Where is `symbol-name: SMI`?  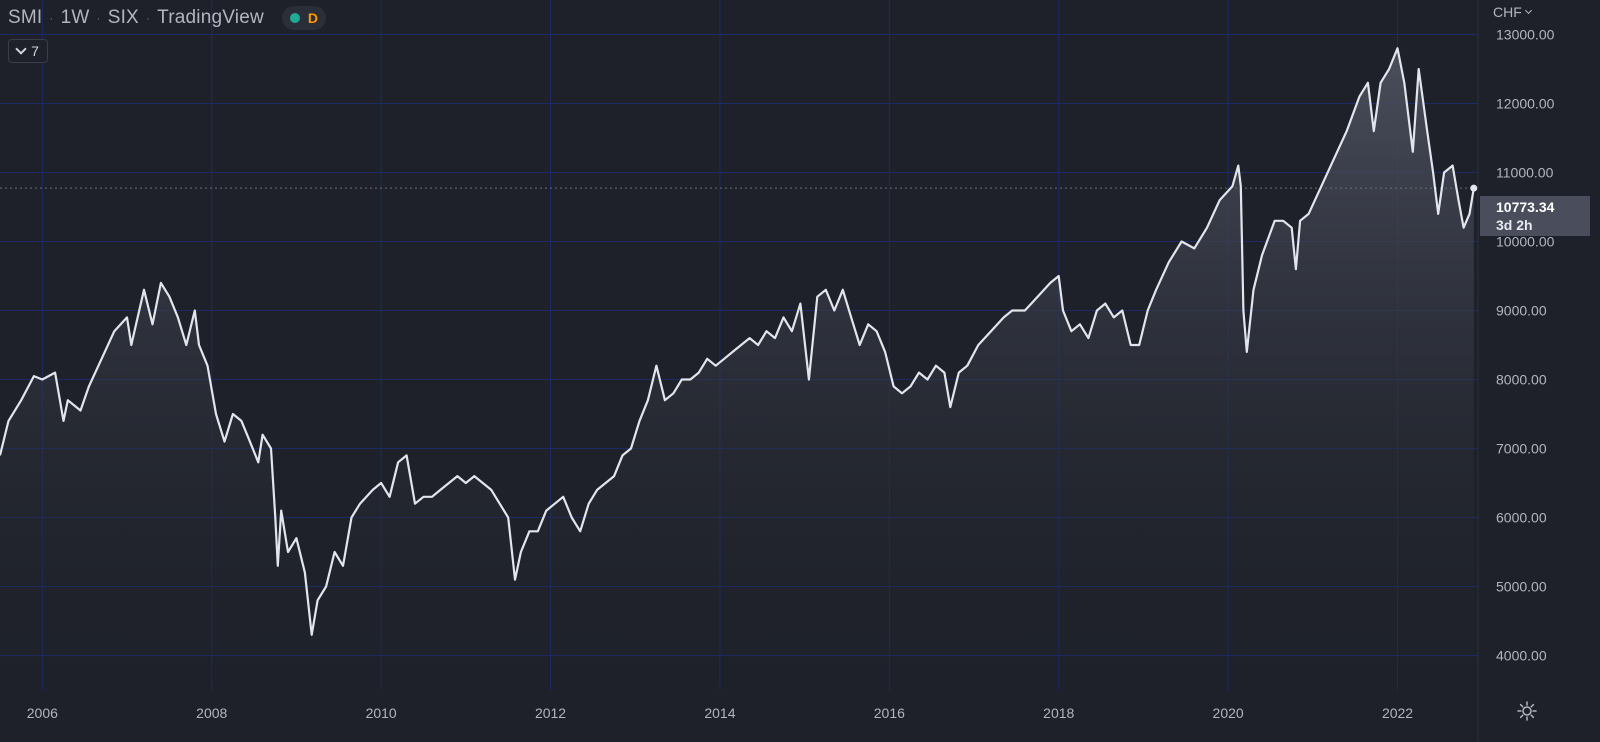 symbol-name: SMI is located at coordinates (25, 17).